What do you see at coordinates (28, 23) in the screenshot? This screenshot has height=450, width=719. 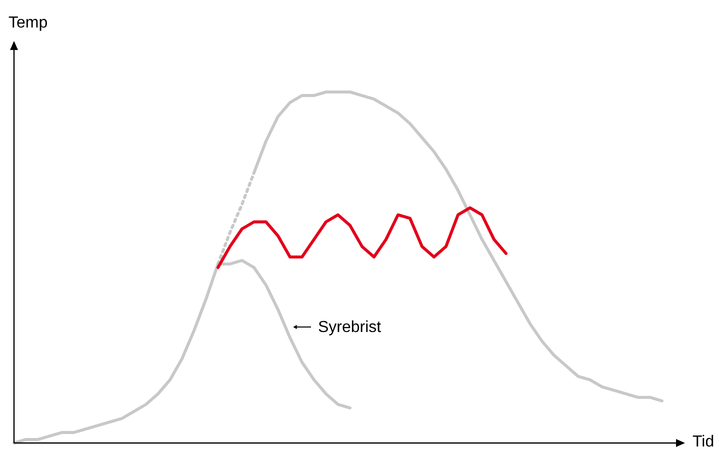 I see `y-axis-title: Temp` at bounding box center [28, 23].